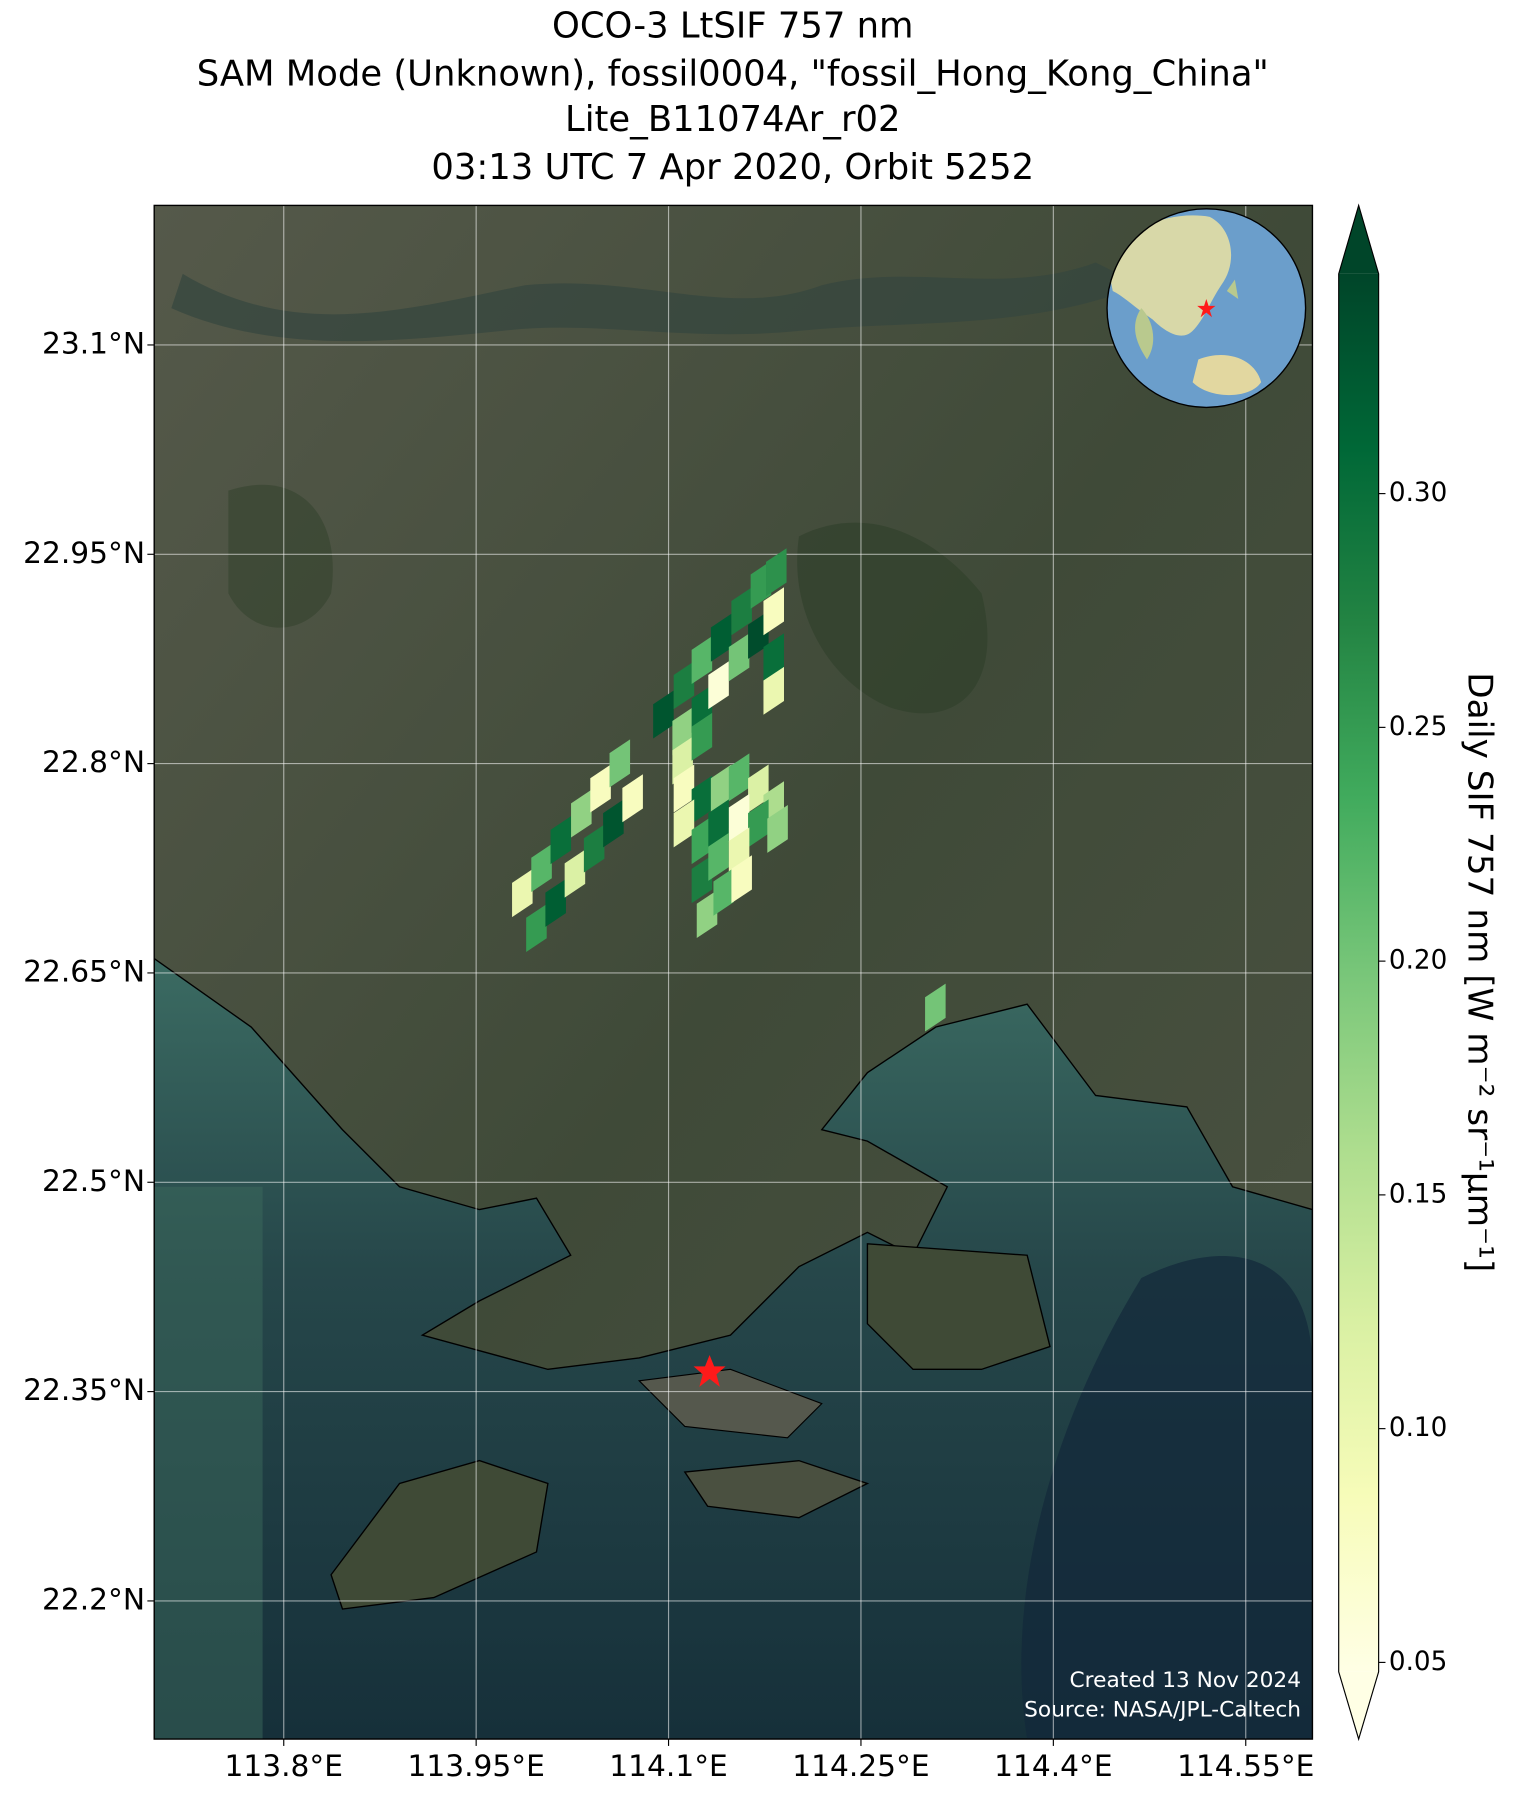  Describe the element at coordinates (93, 761) in the screenshot. I see `y-tick-label: 22.8°N` at that location.